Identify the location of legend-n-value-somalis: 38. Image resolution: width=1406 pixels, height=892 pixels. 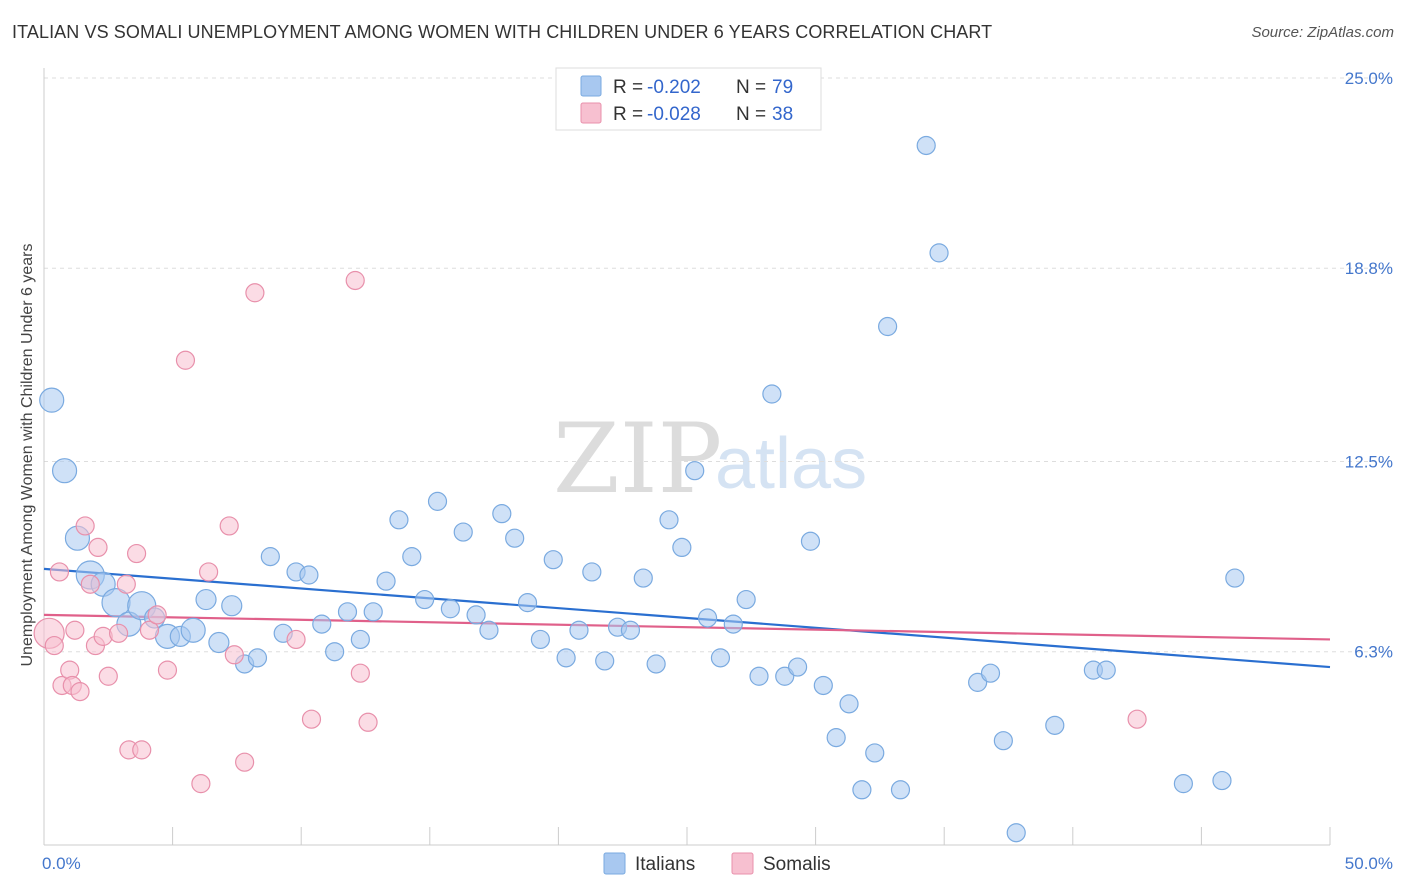
(782, 114).